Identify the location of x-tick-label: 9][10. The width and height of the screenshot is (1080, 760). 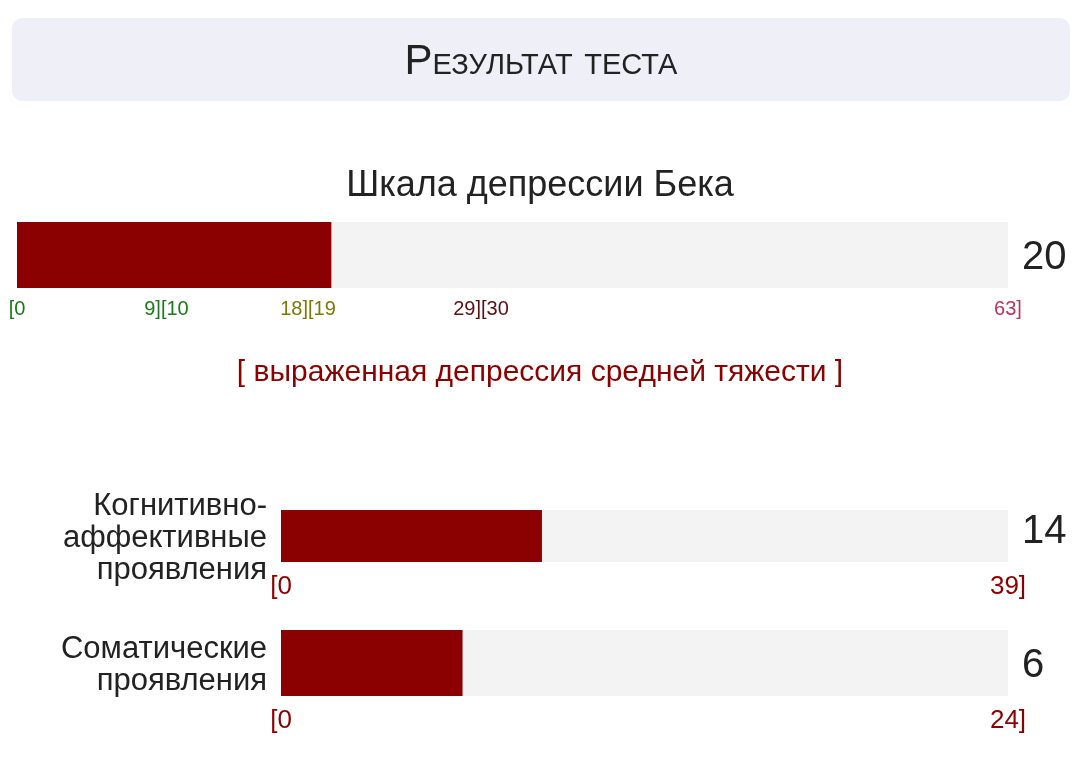
(166, 308).